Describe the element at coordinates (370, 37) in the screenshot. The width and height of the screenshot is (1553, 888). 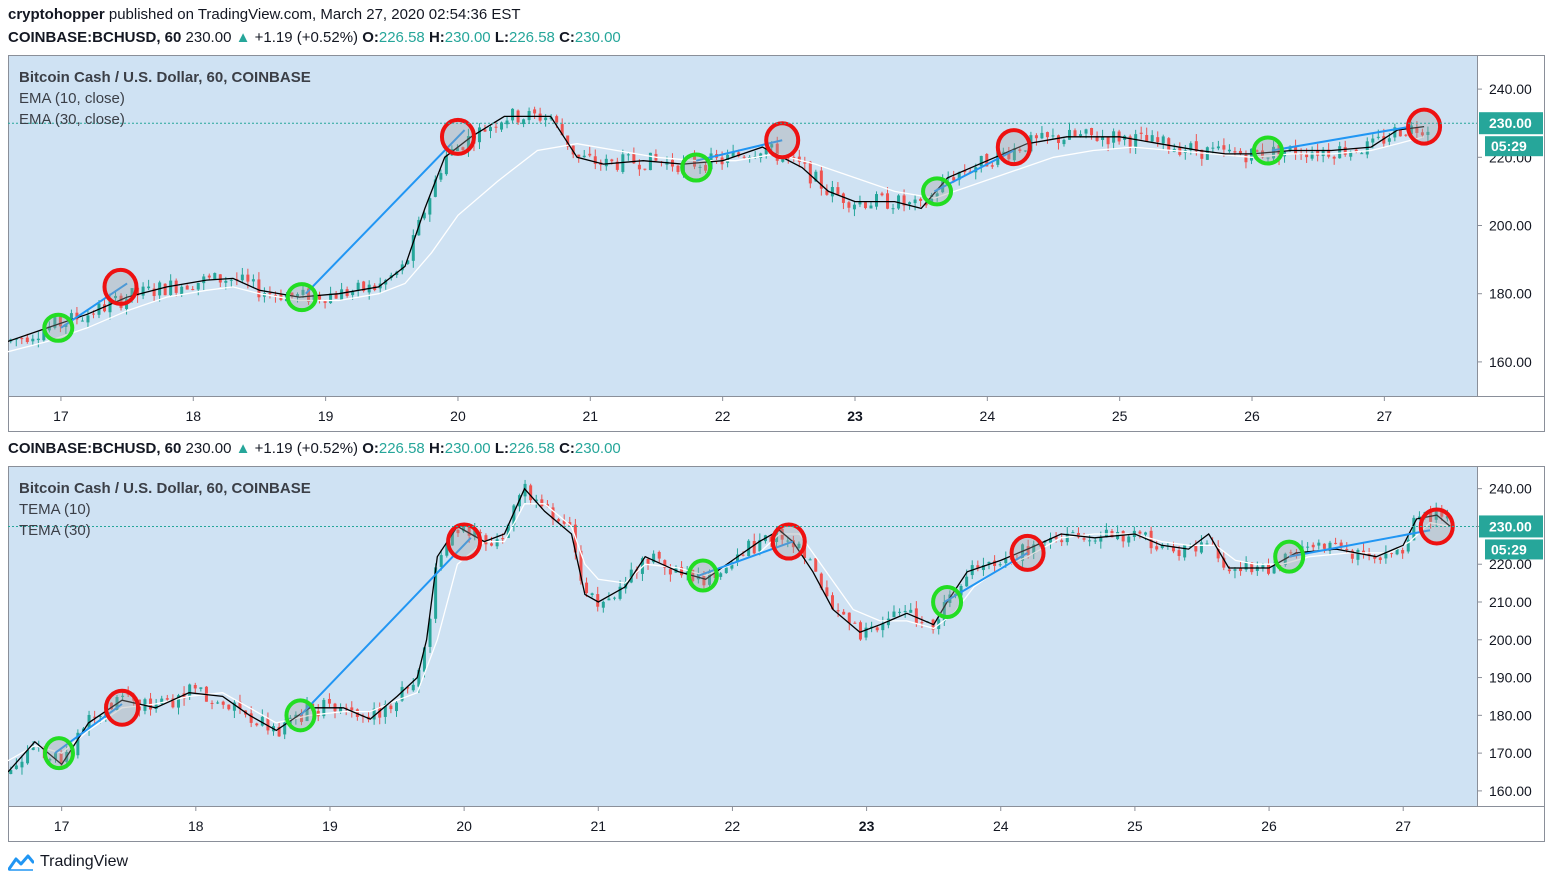
I see `open-label: O:` at that location.